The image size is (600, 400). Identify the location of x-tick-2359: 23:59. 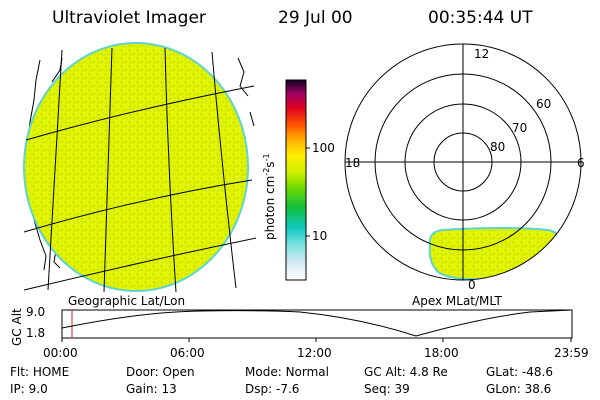
(571, 353).